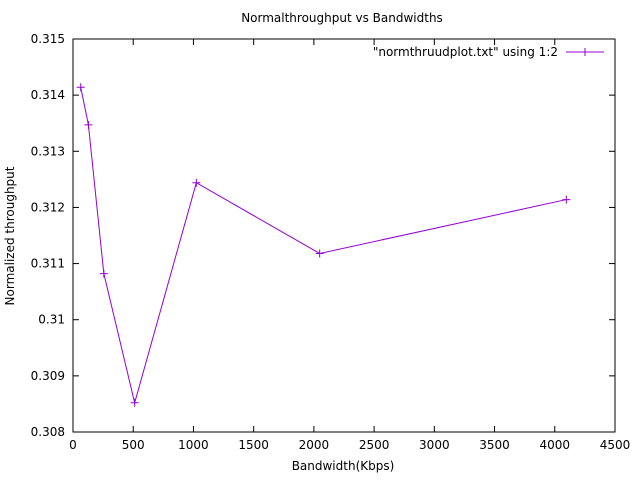 The height and width of the screenshot is (480, 634). What do you see at coordinates (48, 151) in the screenshot?
I see `y-tick-label: 0.313` at bounding box center [48, 151].